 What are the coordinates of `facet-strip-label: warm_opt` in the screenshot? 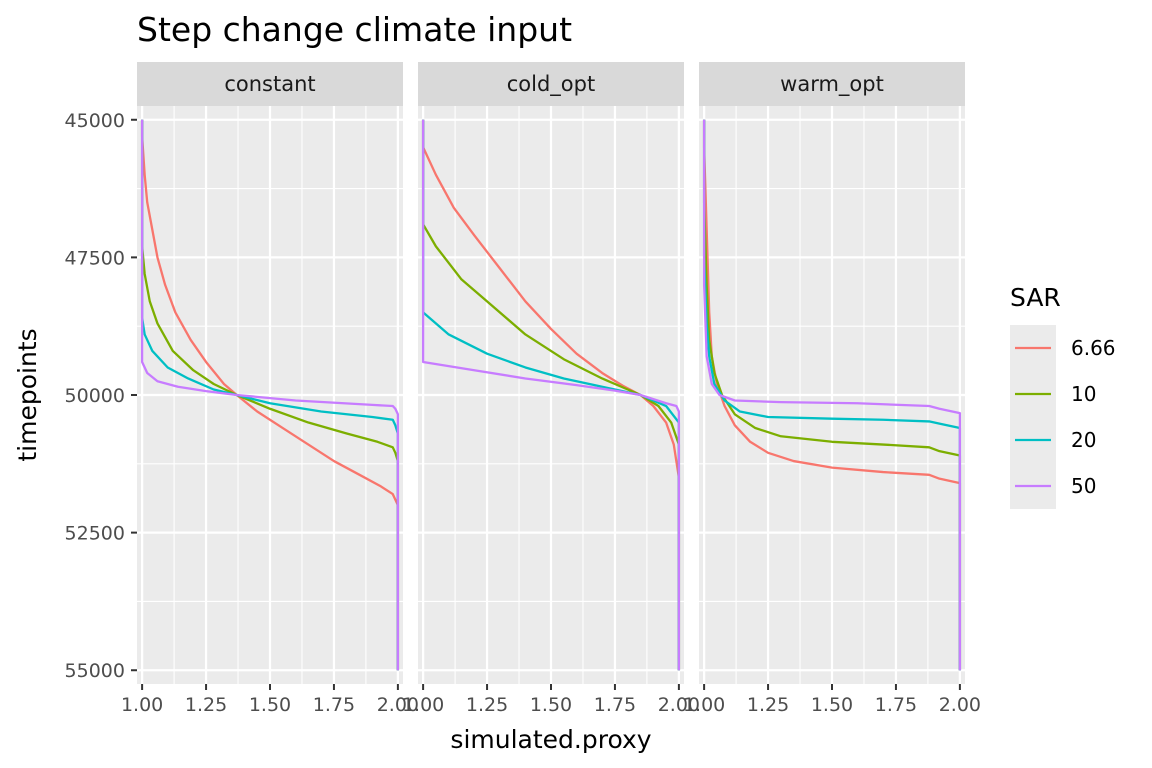 It's located at (832, 84).